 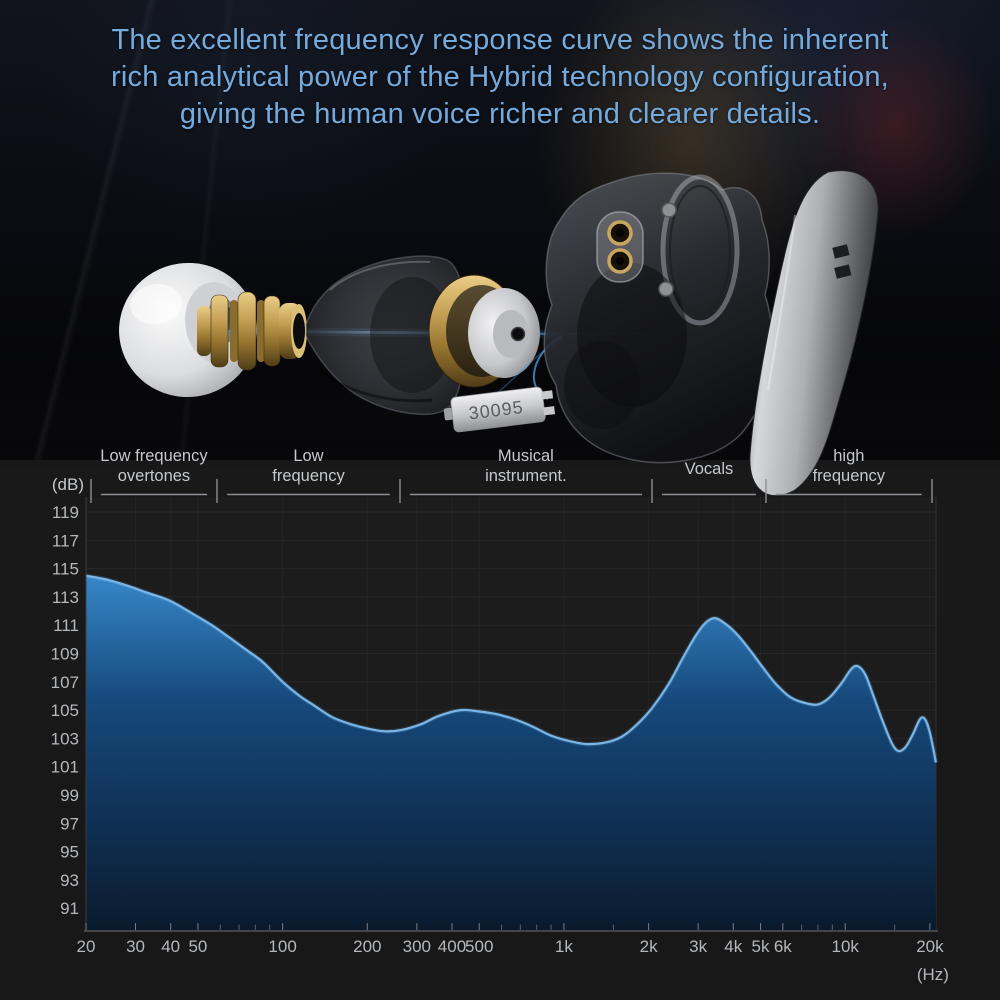 I want to click on x-tick-label: 100, so click(x=282, y=946).